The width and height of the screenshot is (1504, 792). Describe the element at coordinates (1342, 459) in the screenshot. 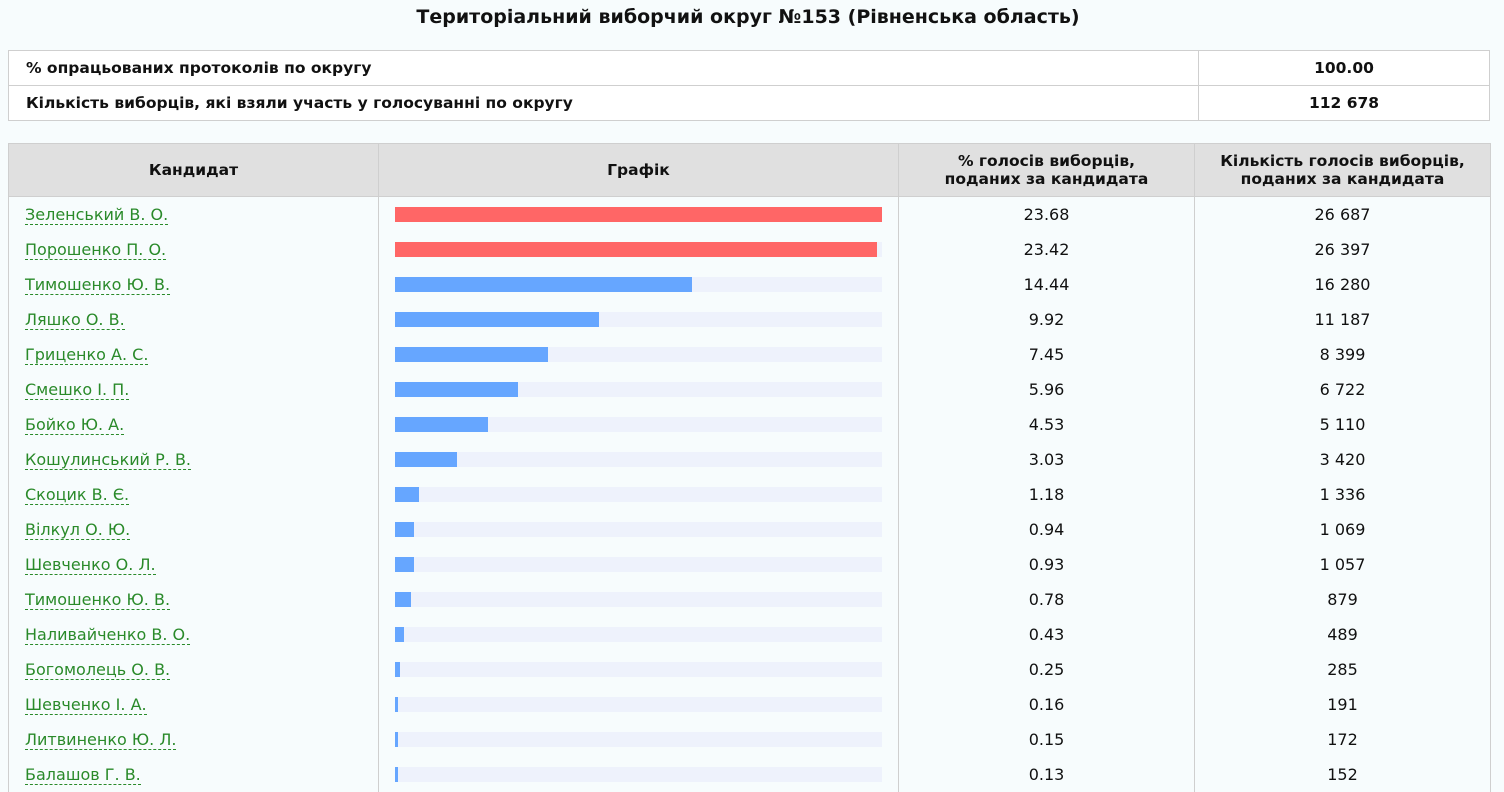

I see `votes-cell: 3 420` at that location.